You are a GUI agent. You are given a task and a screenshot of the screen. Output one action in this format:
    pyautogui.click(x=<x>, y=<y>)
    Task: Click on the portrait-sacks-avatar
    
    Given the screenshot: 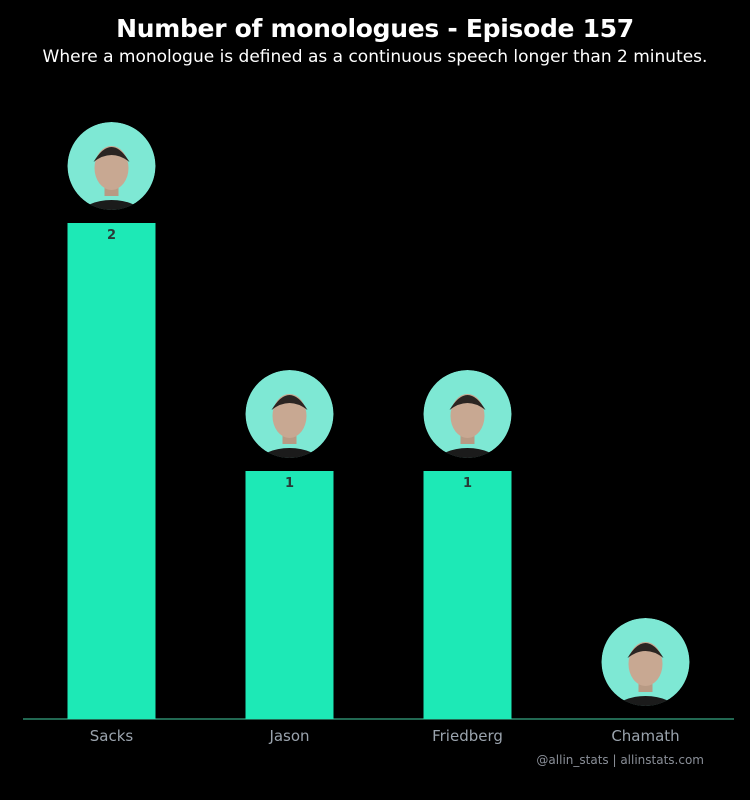 What is the action you would take?
    pyautogui.click(x=111, y=166)
    